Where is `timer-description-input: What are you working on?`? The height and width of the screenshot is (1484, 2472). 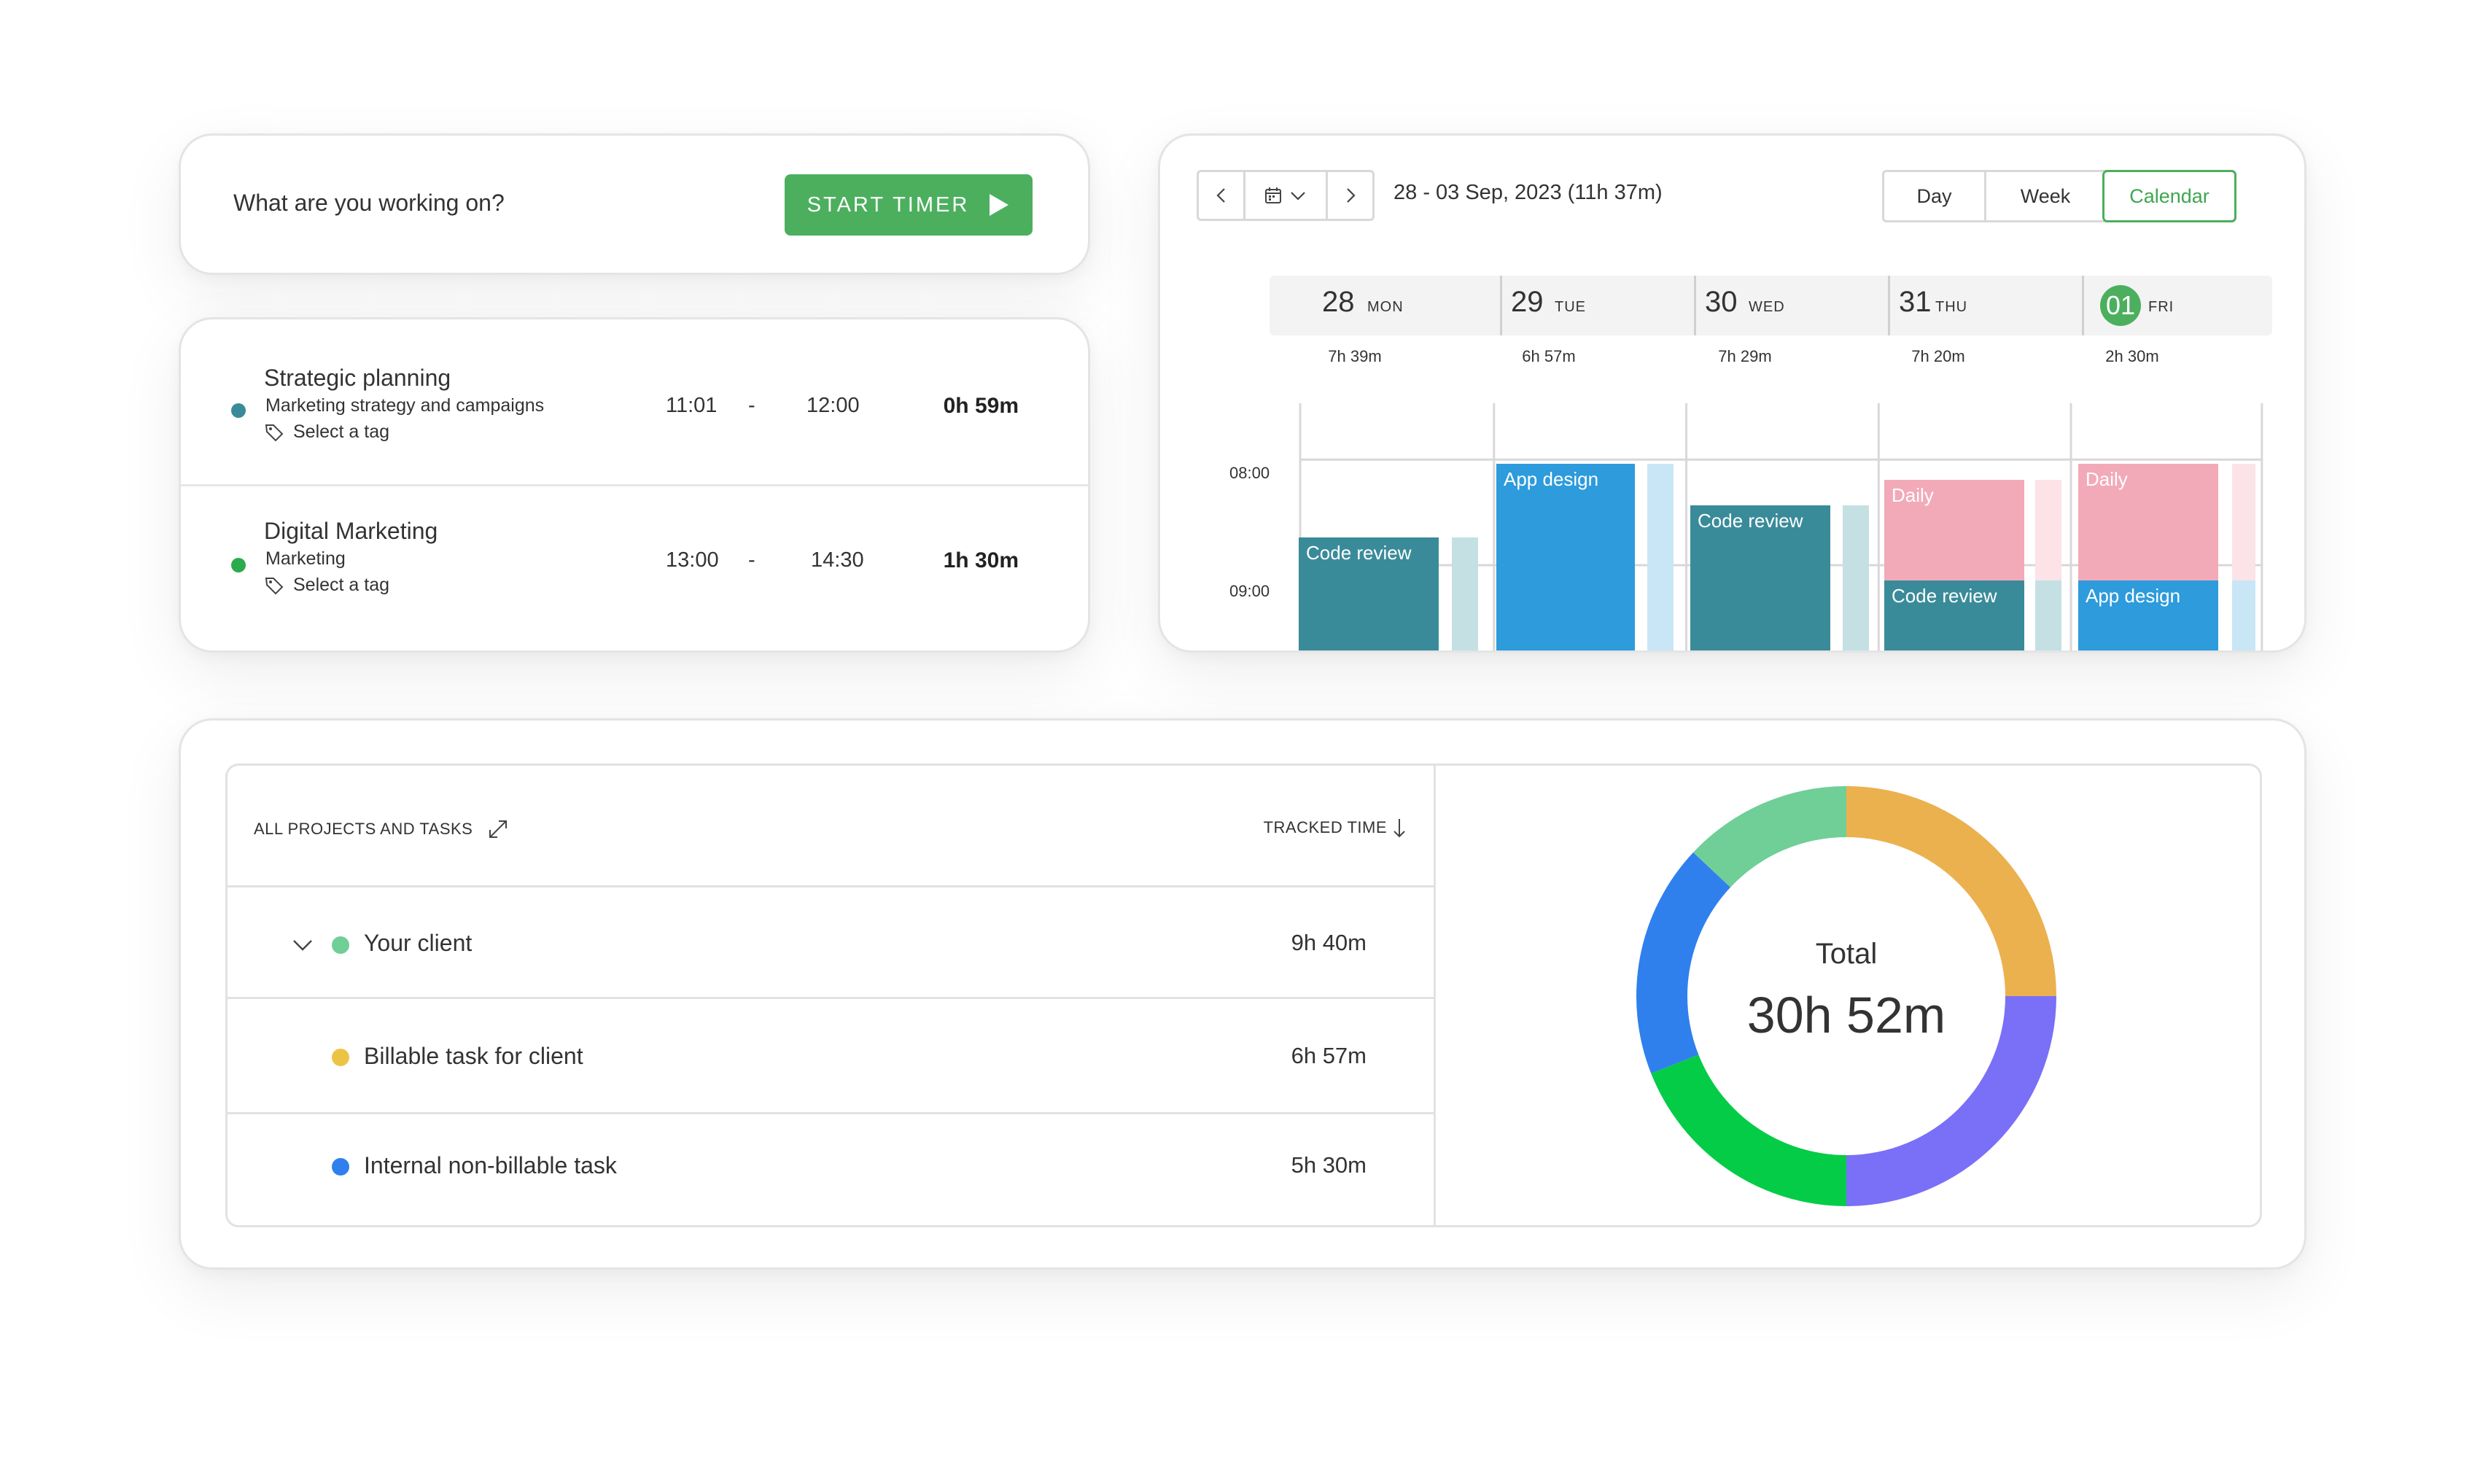 timer-description-input: What are you working on? is located at coordinates (369, 203).